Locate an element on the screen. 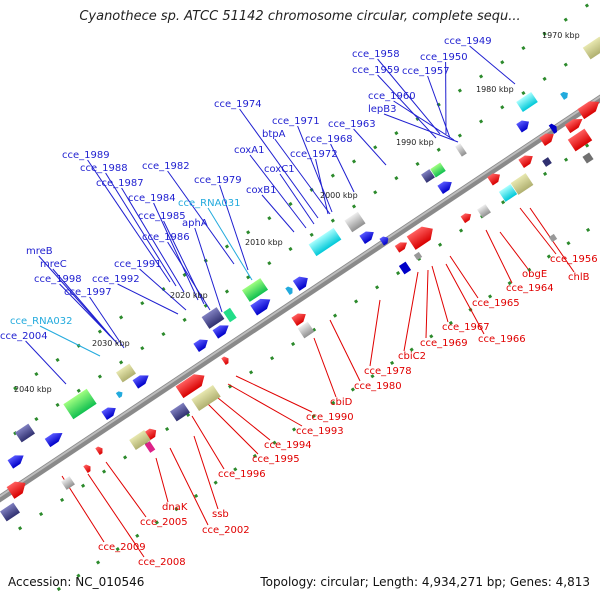  gene-label-plus: coxC1 is located at coordinates (279, 169).